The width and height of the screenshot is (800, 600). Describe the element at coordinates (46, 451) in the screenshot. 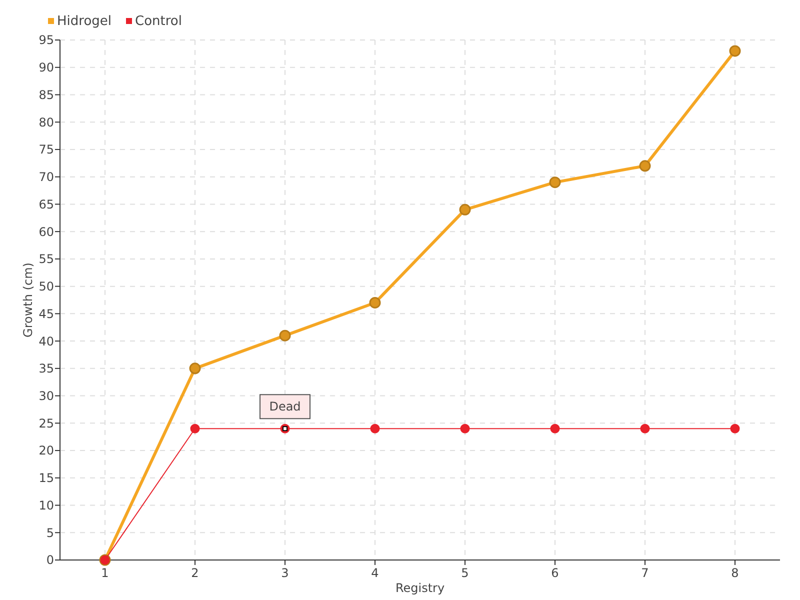

I see `y-tick-label: 20` at that location.